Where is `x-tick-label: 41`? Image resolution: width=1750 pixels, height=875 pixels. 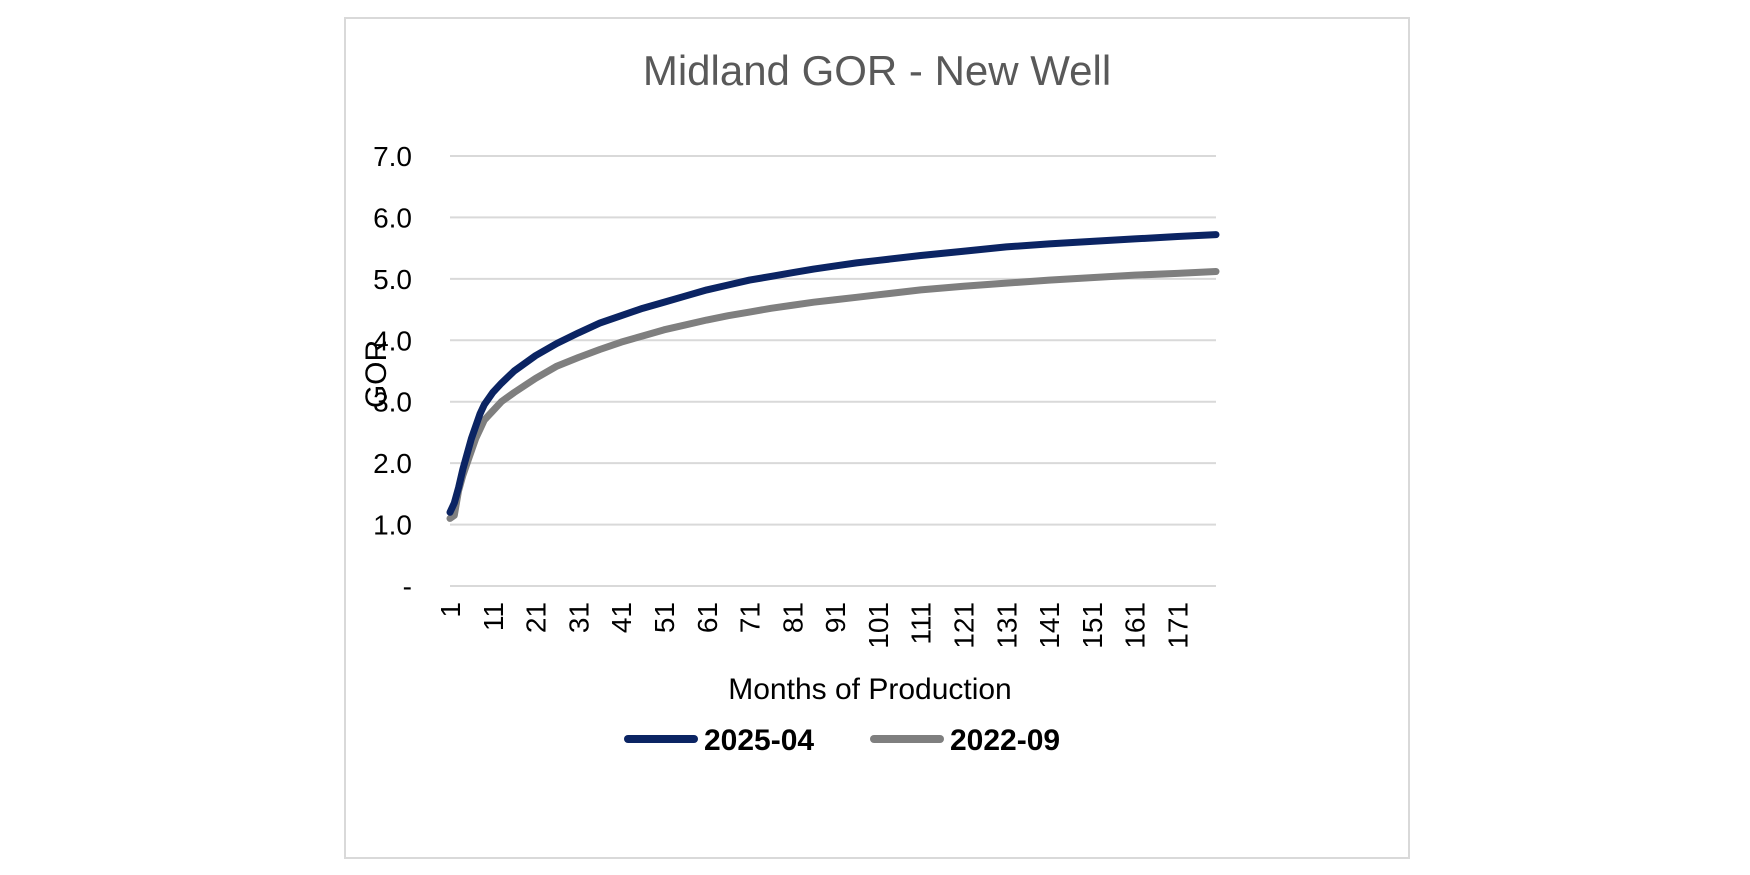 x-tick-label: 41 is located at coordinates (621, 617).